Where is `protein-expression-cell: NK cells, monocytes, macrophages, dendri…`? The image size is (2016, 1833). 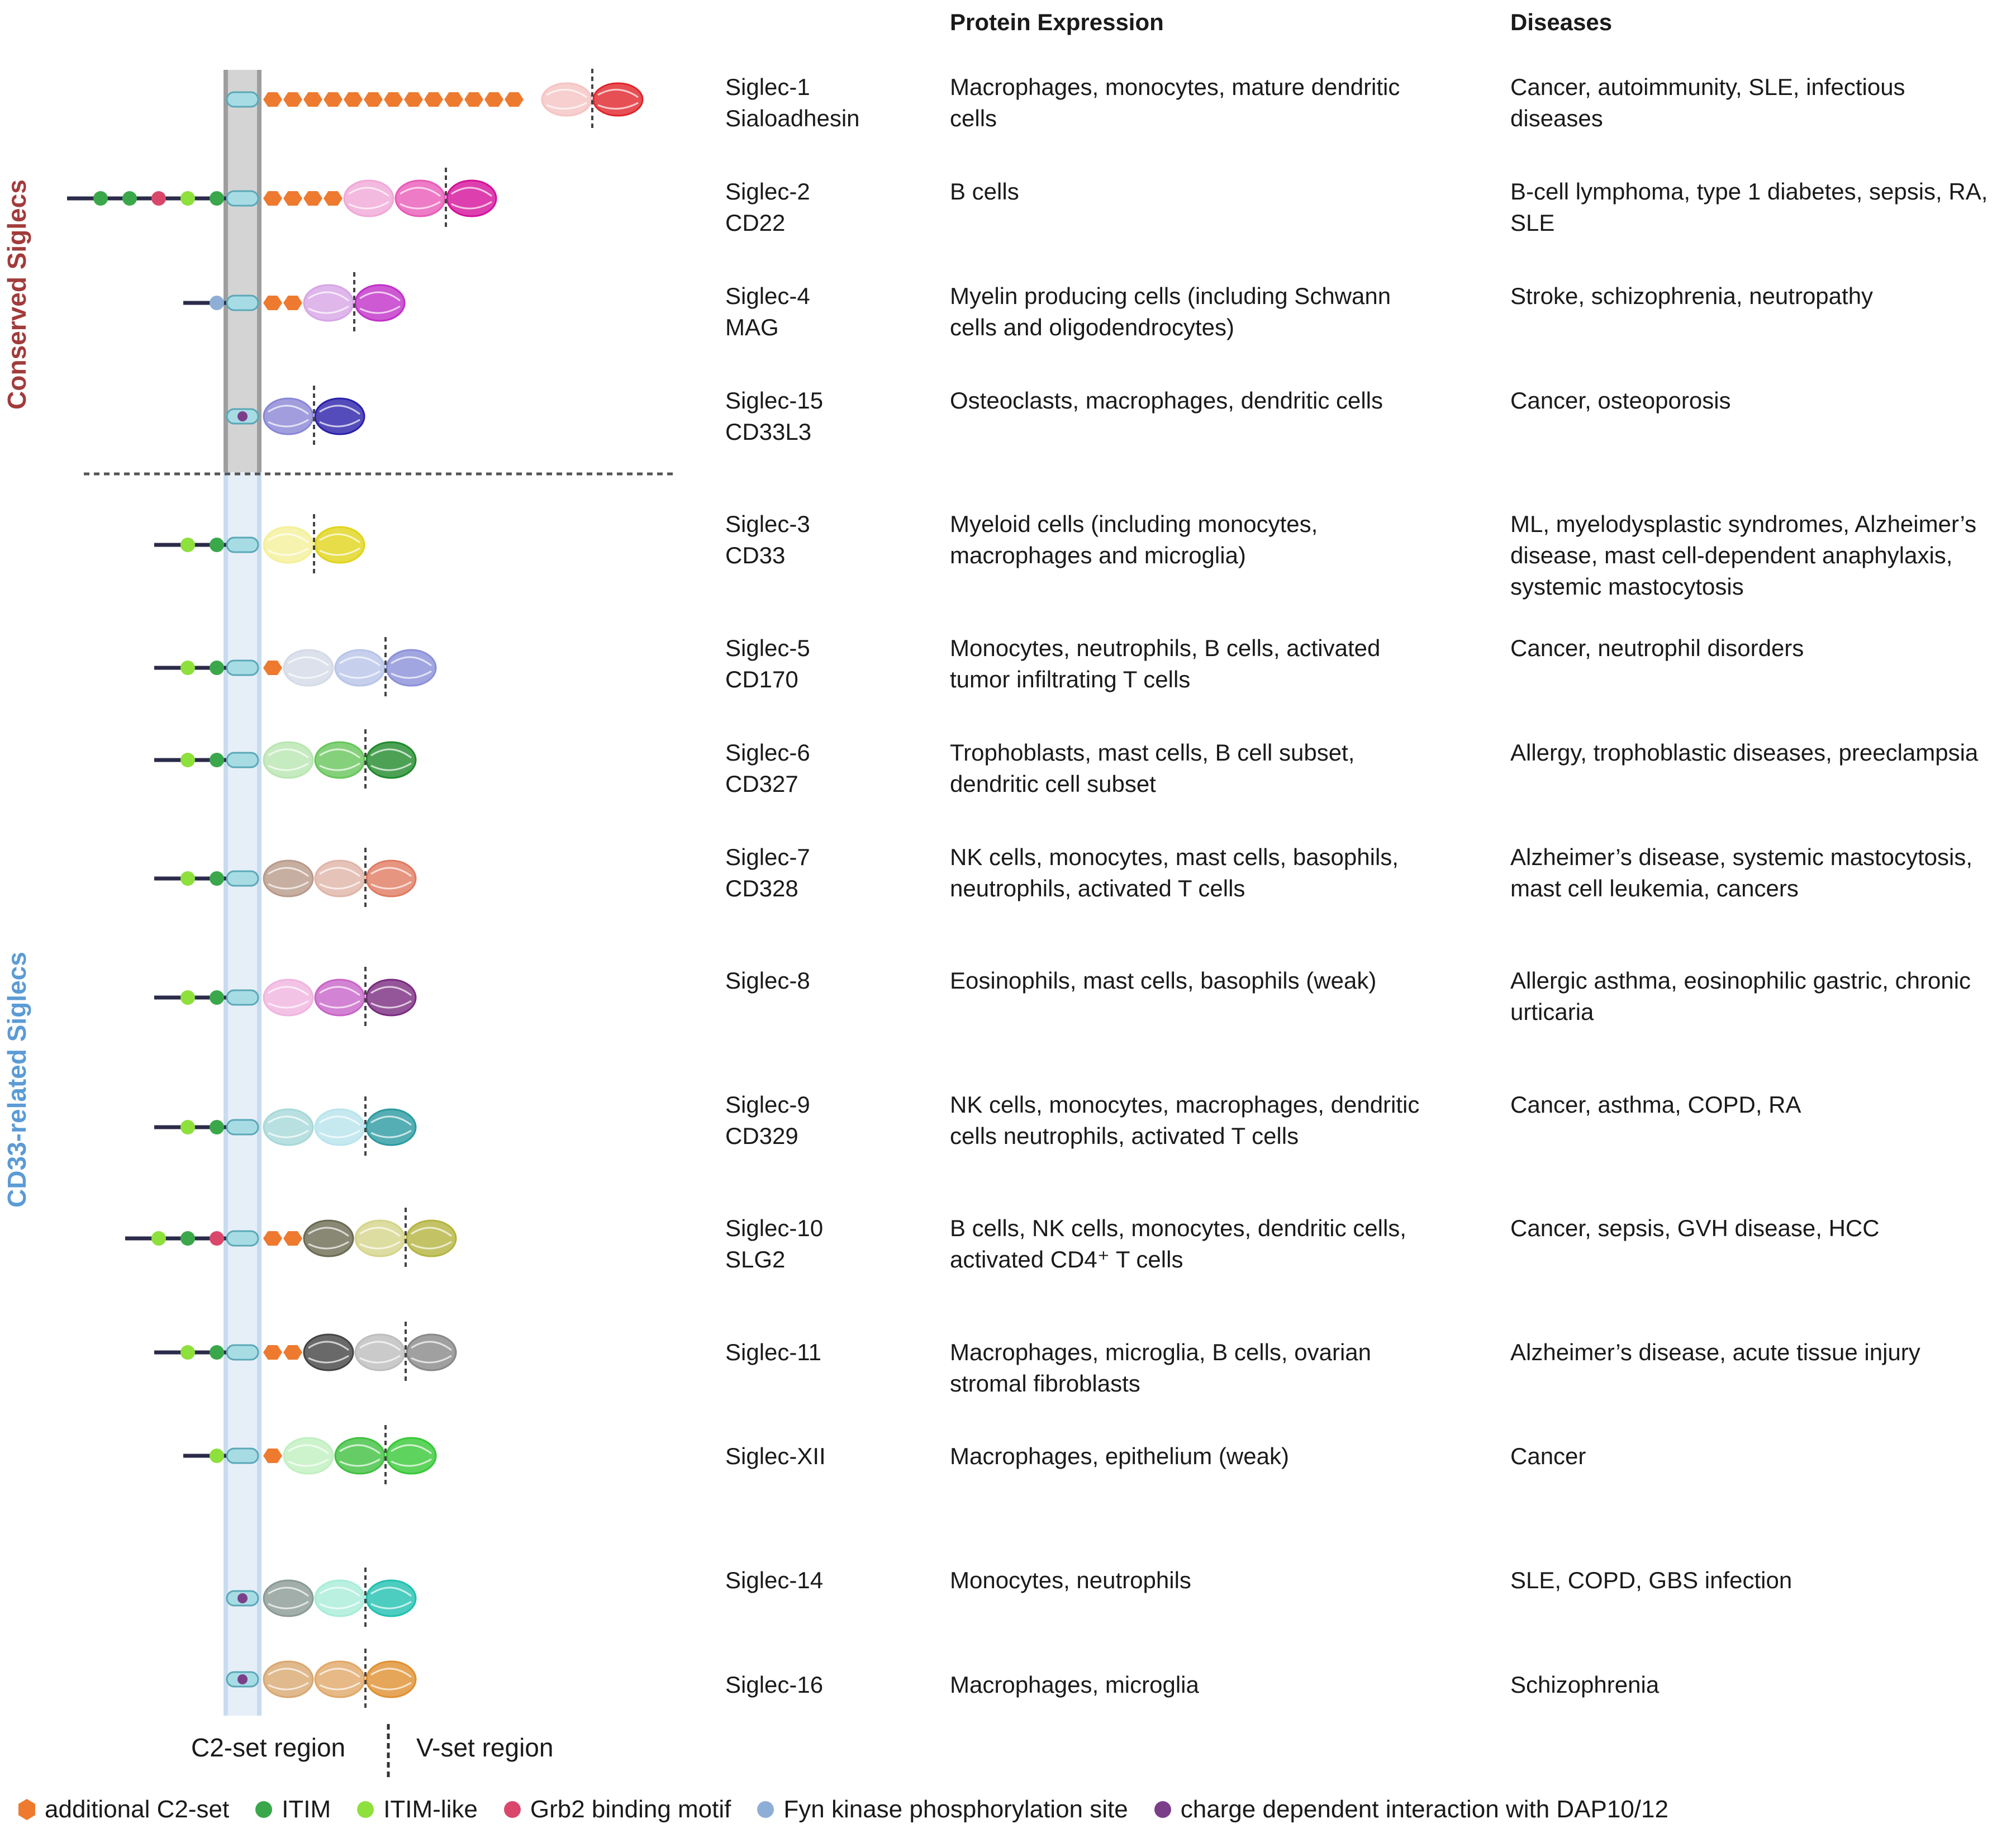
protein-expression-cell: NK cells, monocytes, macrophages, dendri… is located at coordinates (1185, 1120).